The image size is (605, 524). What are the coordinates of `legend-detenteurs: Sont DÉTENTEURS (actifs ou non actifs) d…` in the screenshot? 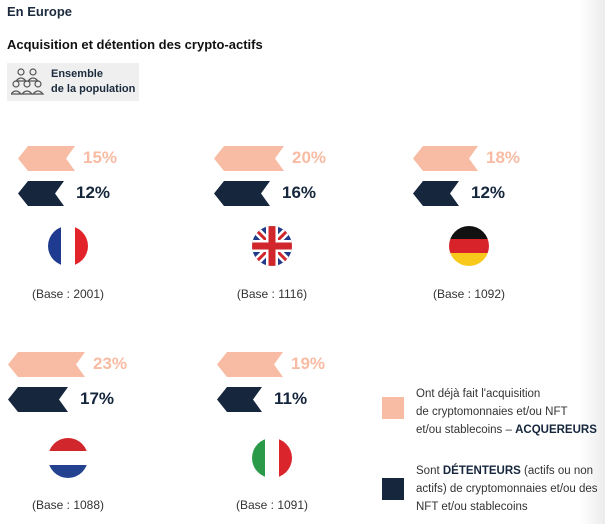 It's located at (510, 489).